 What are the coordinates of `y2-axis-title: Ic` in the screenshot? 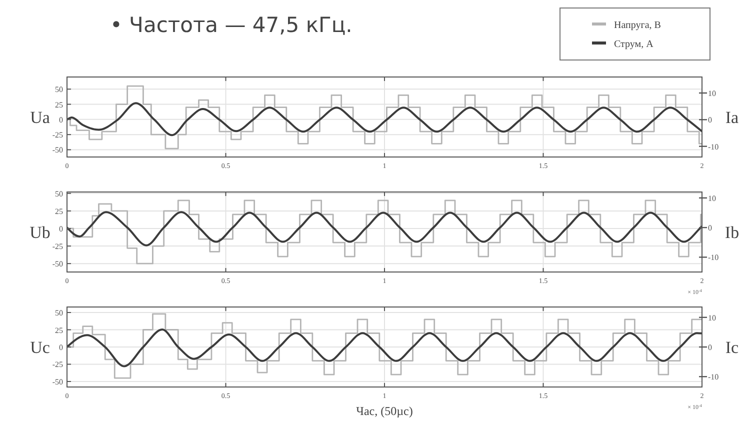 It's located at (732, 347).